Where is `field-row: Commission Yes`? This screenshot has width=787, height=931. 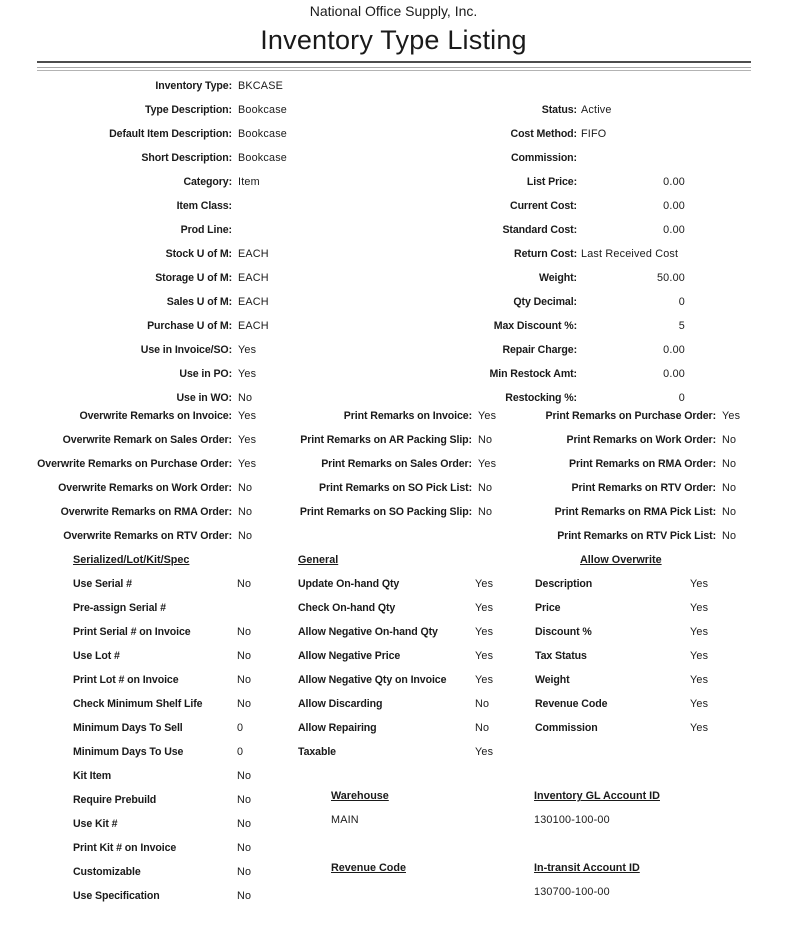 field-row: Commission Yes is located at coordinates (621, 728).